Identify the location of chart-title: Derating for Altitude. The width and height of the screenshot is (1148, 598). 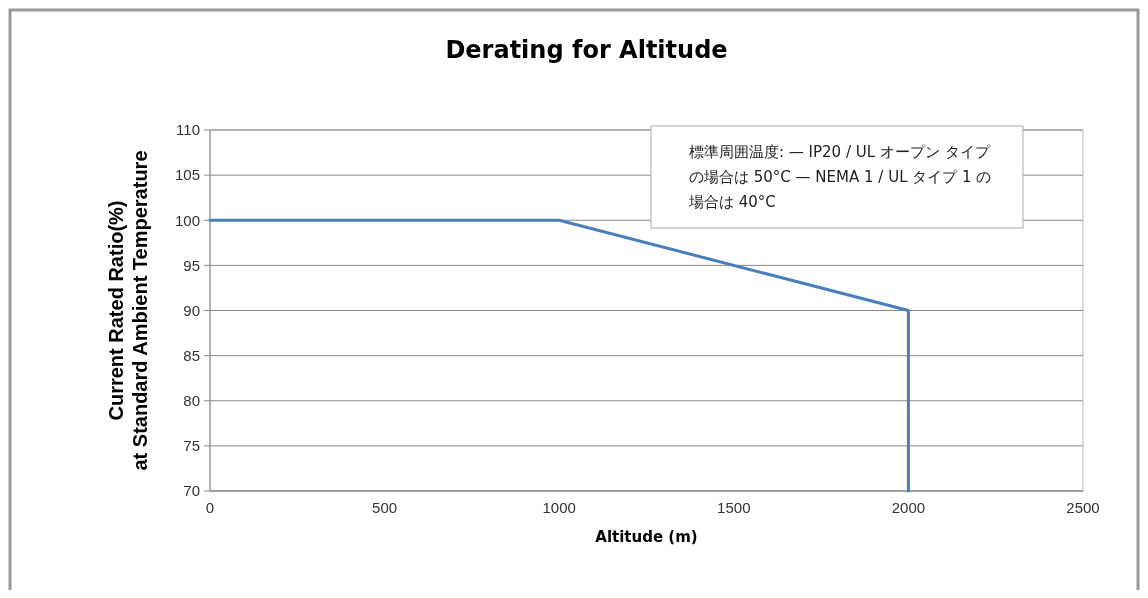
(586, 50).